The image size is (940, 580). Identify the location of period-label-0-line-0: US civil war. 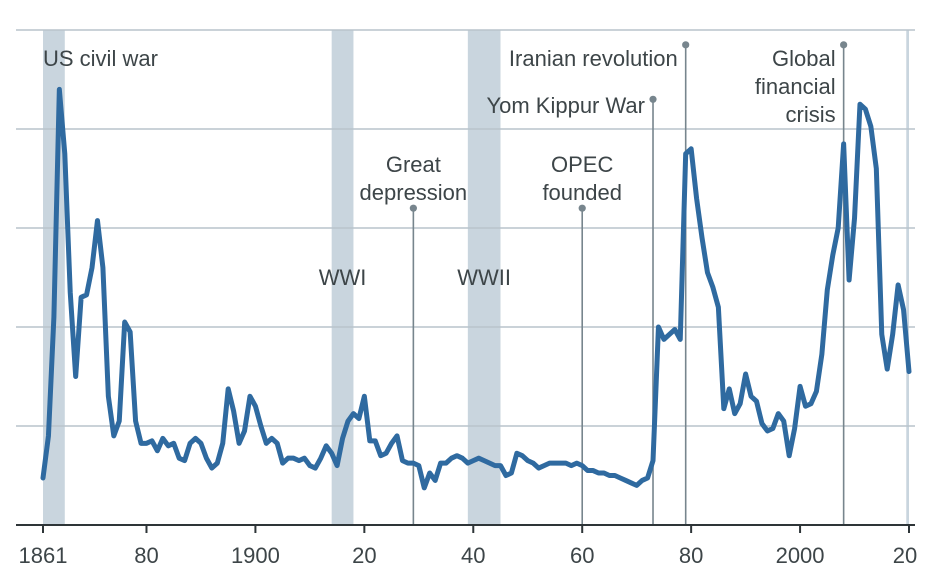
(100, 58).